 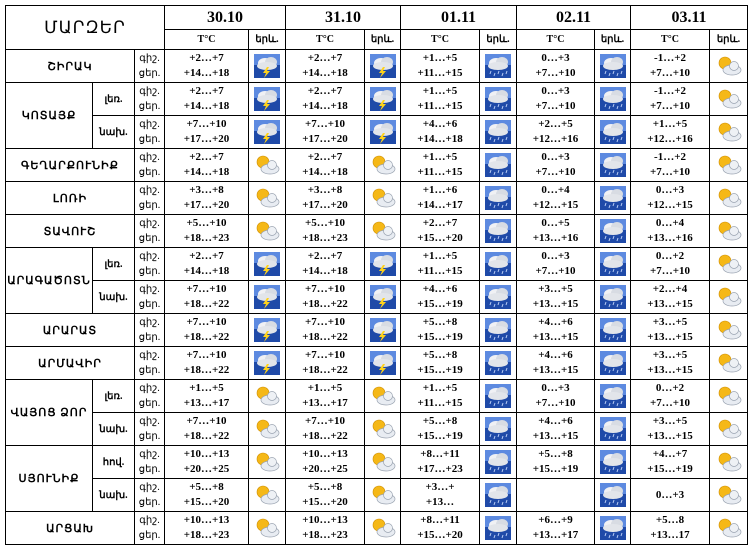 I want to click on night-temperature: +2…+5, so click(x=555, y=124).